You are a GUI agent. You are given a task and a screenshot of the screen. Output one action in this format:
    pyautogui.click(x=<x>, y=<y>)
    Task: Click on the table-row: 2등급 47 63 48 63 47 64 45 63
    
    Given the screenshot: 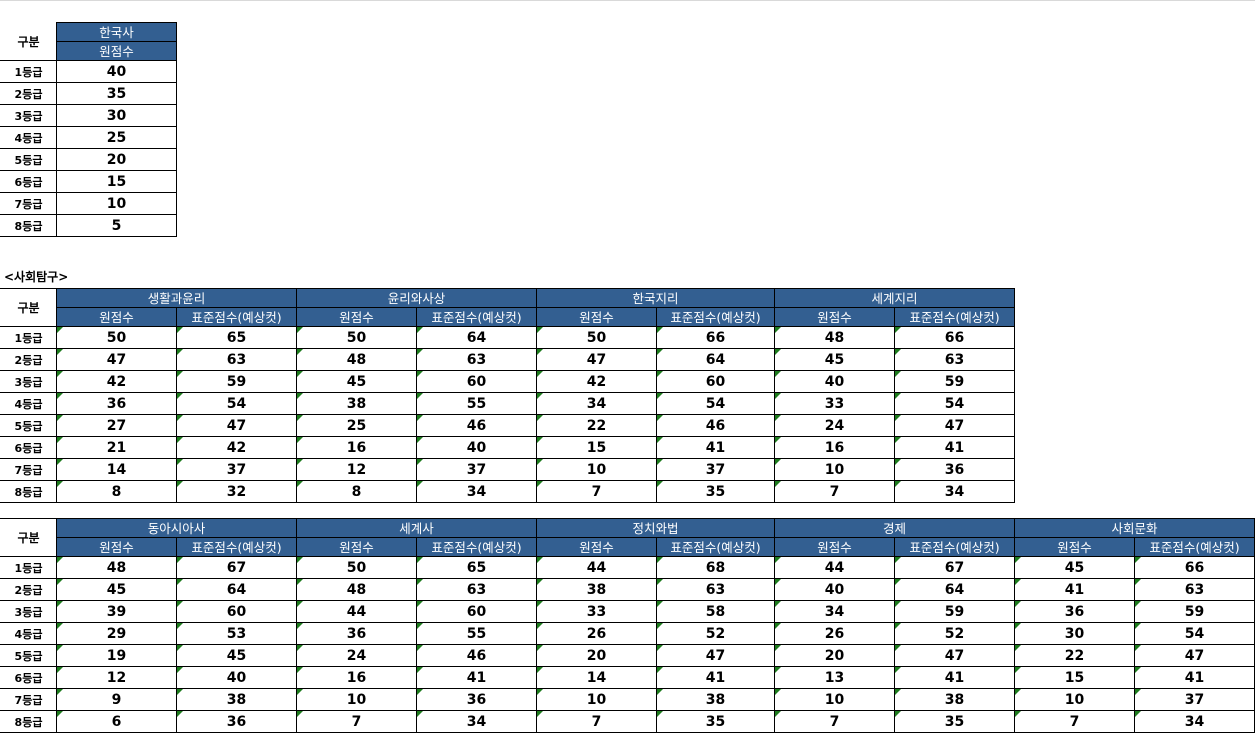 What is the action you would take?
    pyautogui.click(x=507, y=359)
    